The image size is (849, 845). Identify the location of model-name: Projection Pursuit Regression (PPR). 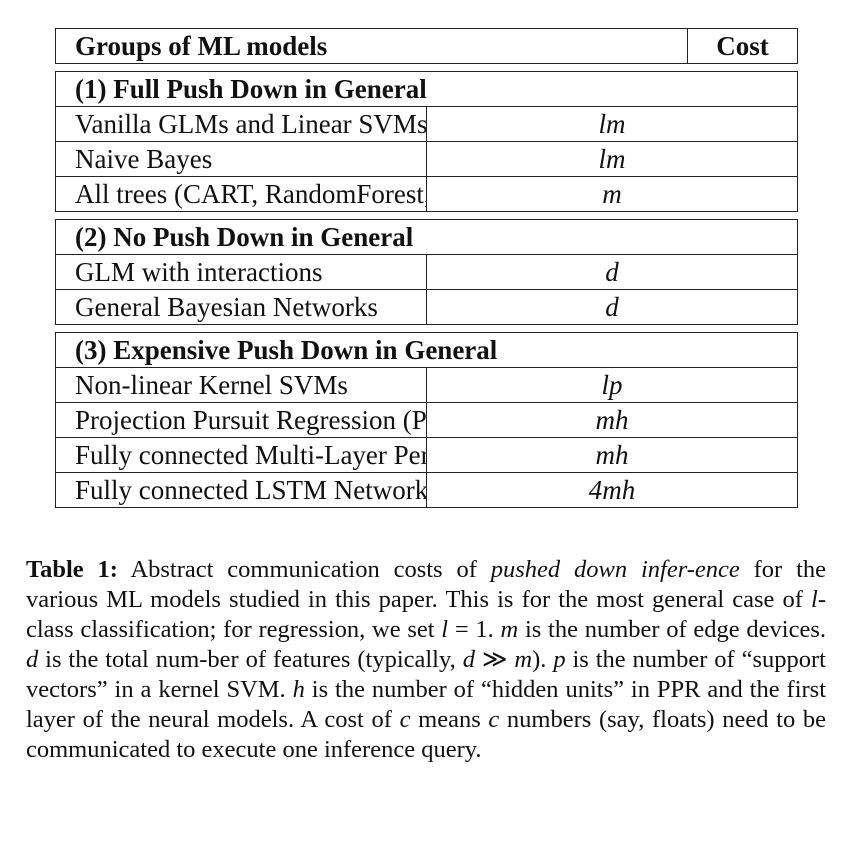
(241, 420).